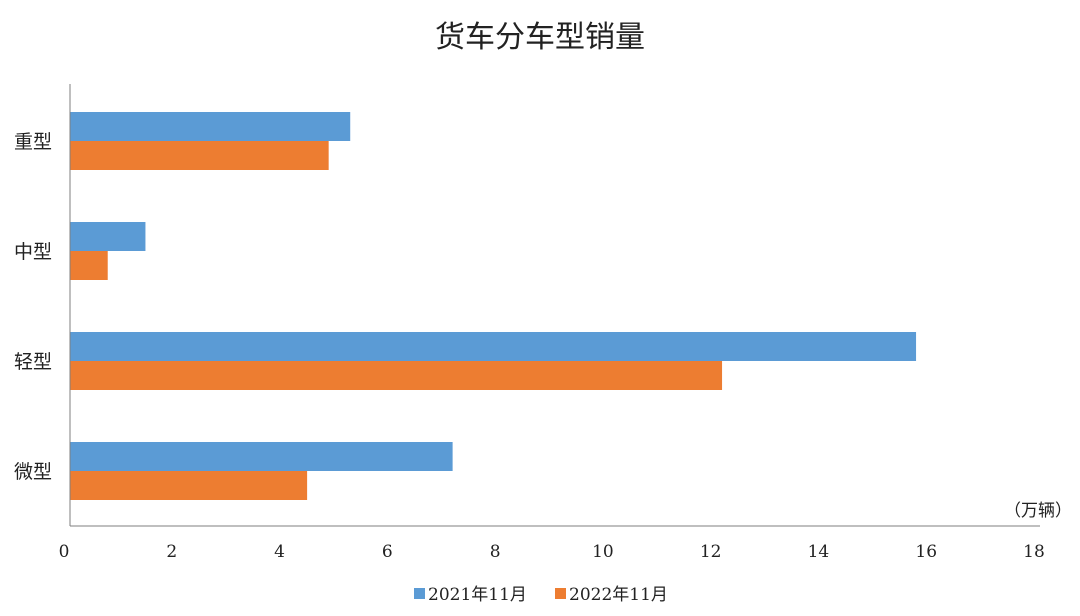  What do you see at coordinates (711, 552) in the screenshot?
I see `x-tick-label: 12` at bounding box center [711, 552].